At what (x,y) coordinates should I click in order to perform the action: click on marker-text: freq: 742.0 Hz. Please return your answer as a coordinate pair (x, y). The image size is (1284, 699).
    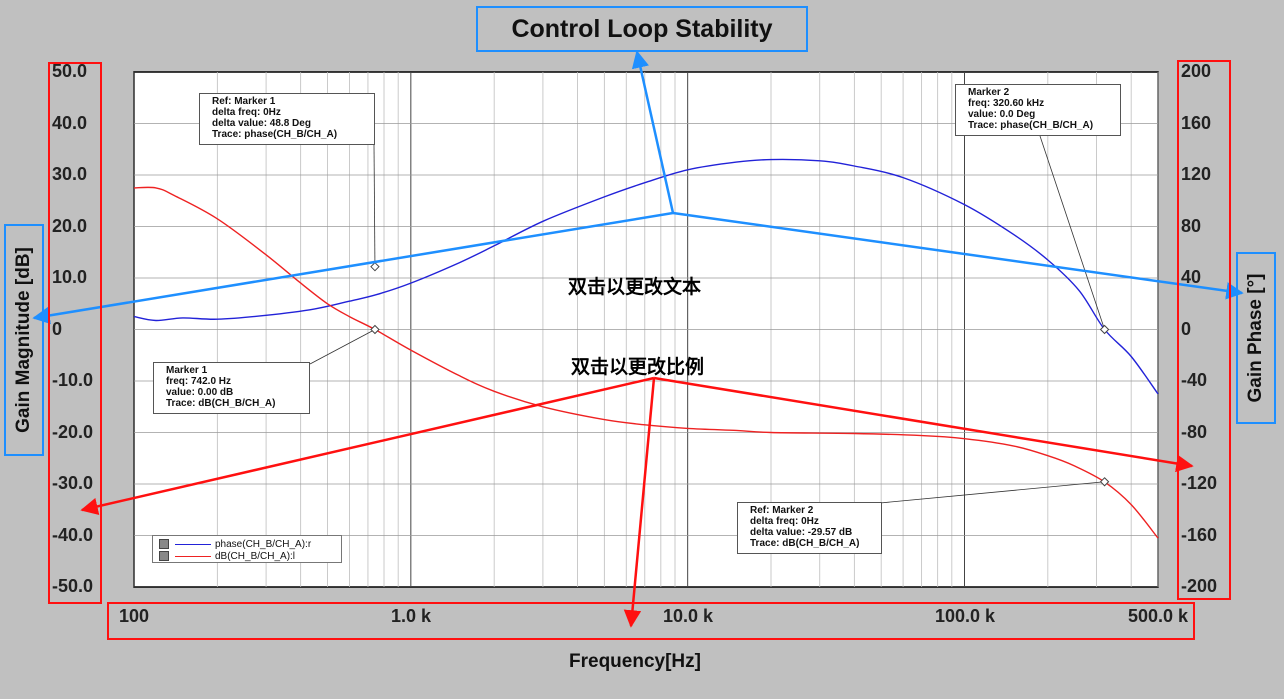
    Looking at the image, I should click on (199, 381).